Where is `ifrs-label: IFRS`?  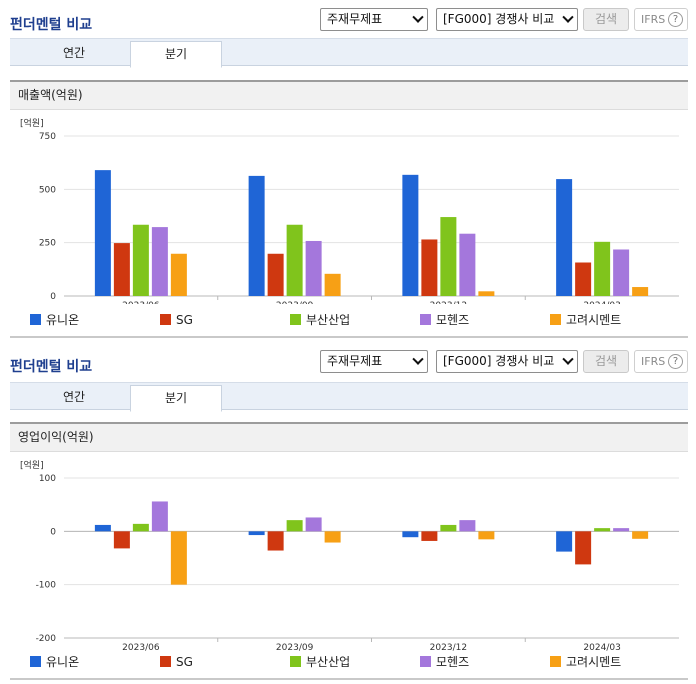
ifrs-label: IFRS is located at coordinates (653, 19).